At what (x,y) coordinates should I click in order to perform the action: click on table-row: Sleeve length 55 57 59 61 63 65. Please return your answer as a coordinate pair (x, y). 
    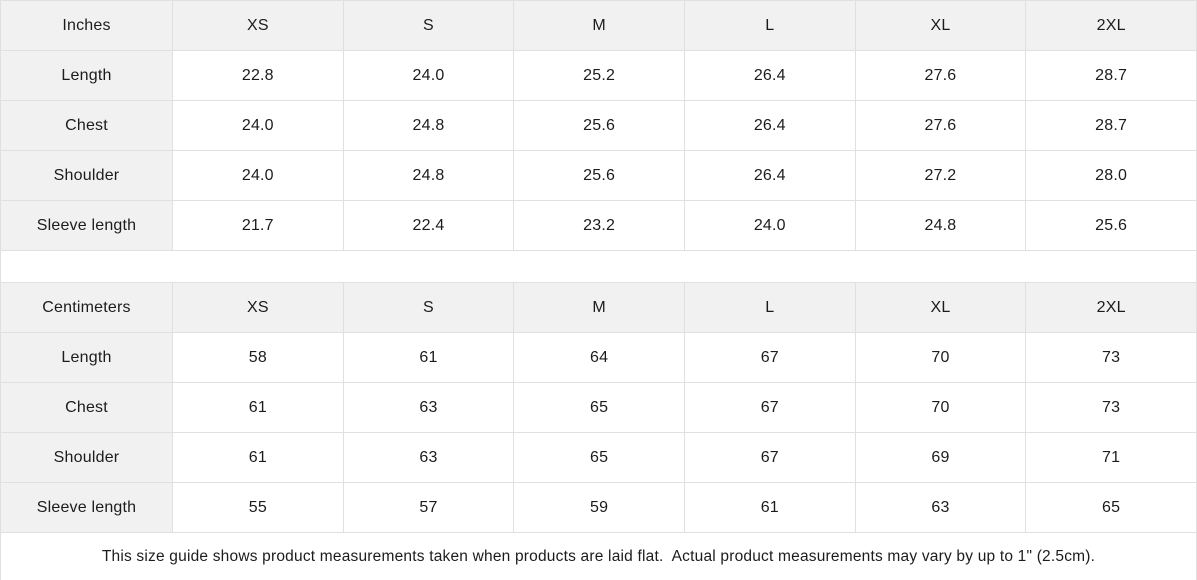
    Looking at the image, I should click on (598, 507).